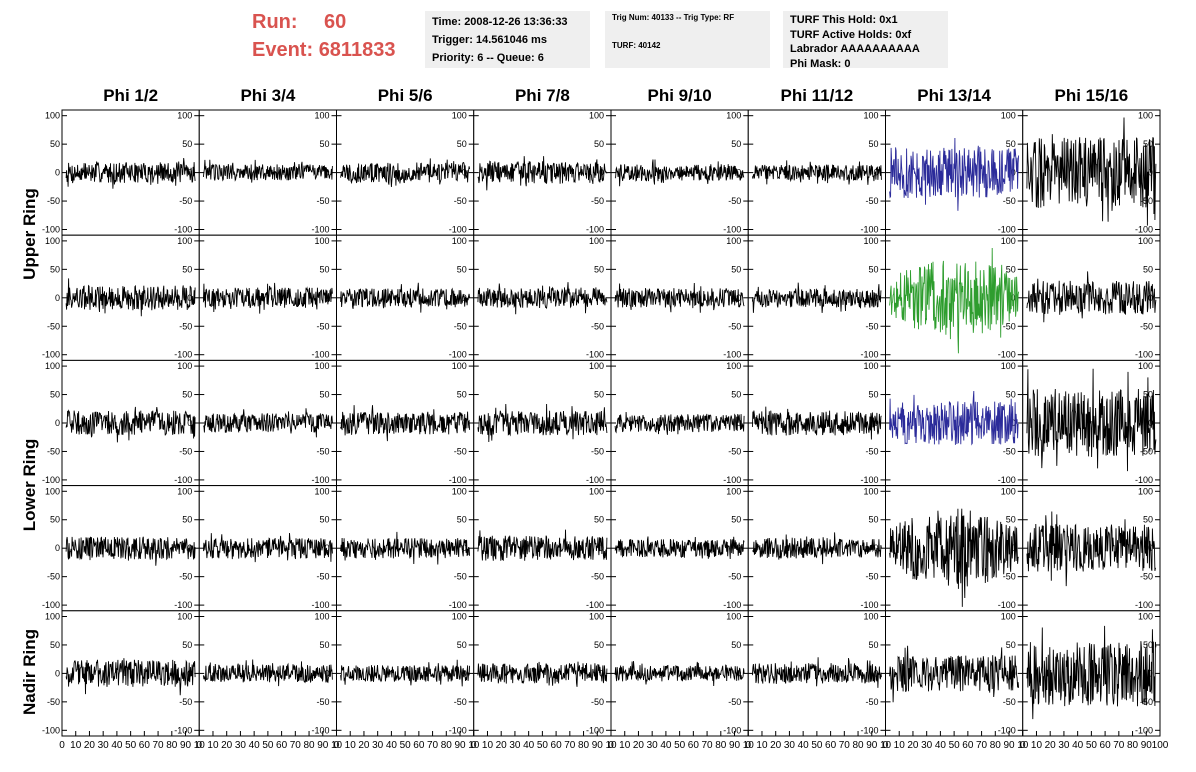 This screenshot has width=1196, height=772. Describe the element at coordinates (886, 745) in the screenshot. I see `x-tick-label: 10` at that location.